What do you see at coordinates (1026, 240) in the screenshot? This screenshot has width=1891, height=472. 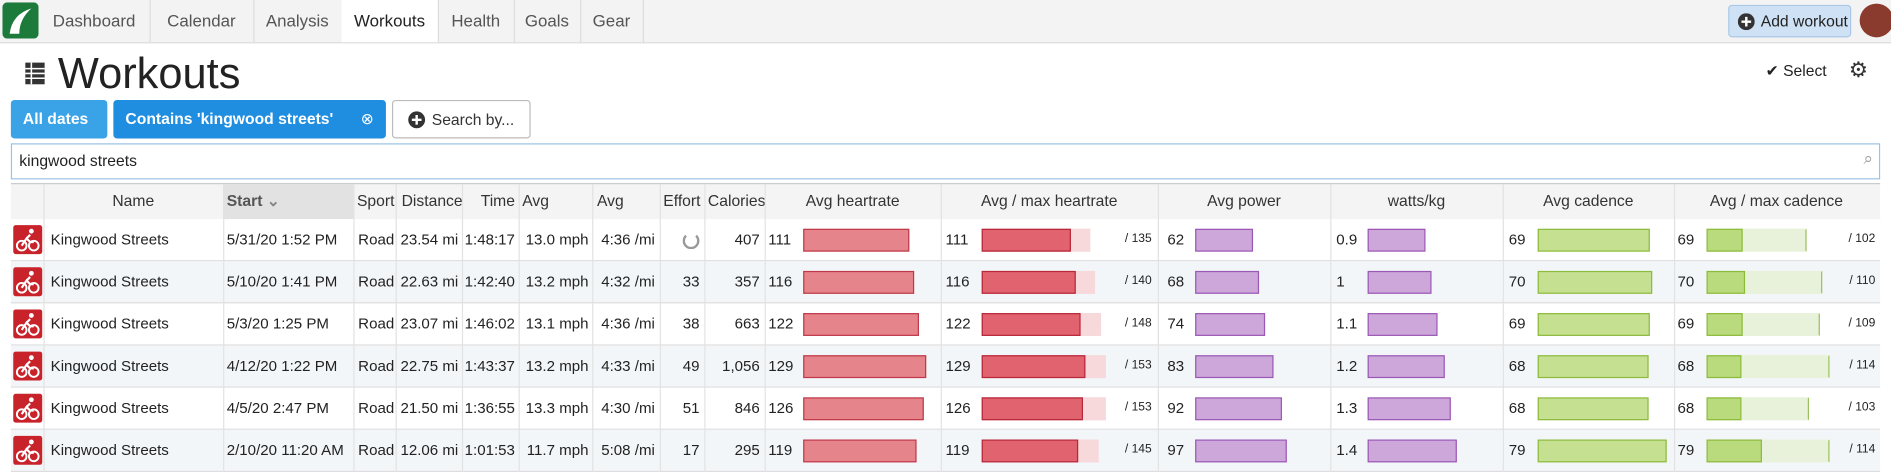 I see `avg-heartrate-bar` at bounding box center [1026, 240].